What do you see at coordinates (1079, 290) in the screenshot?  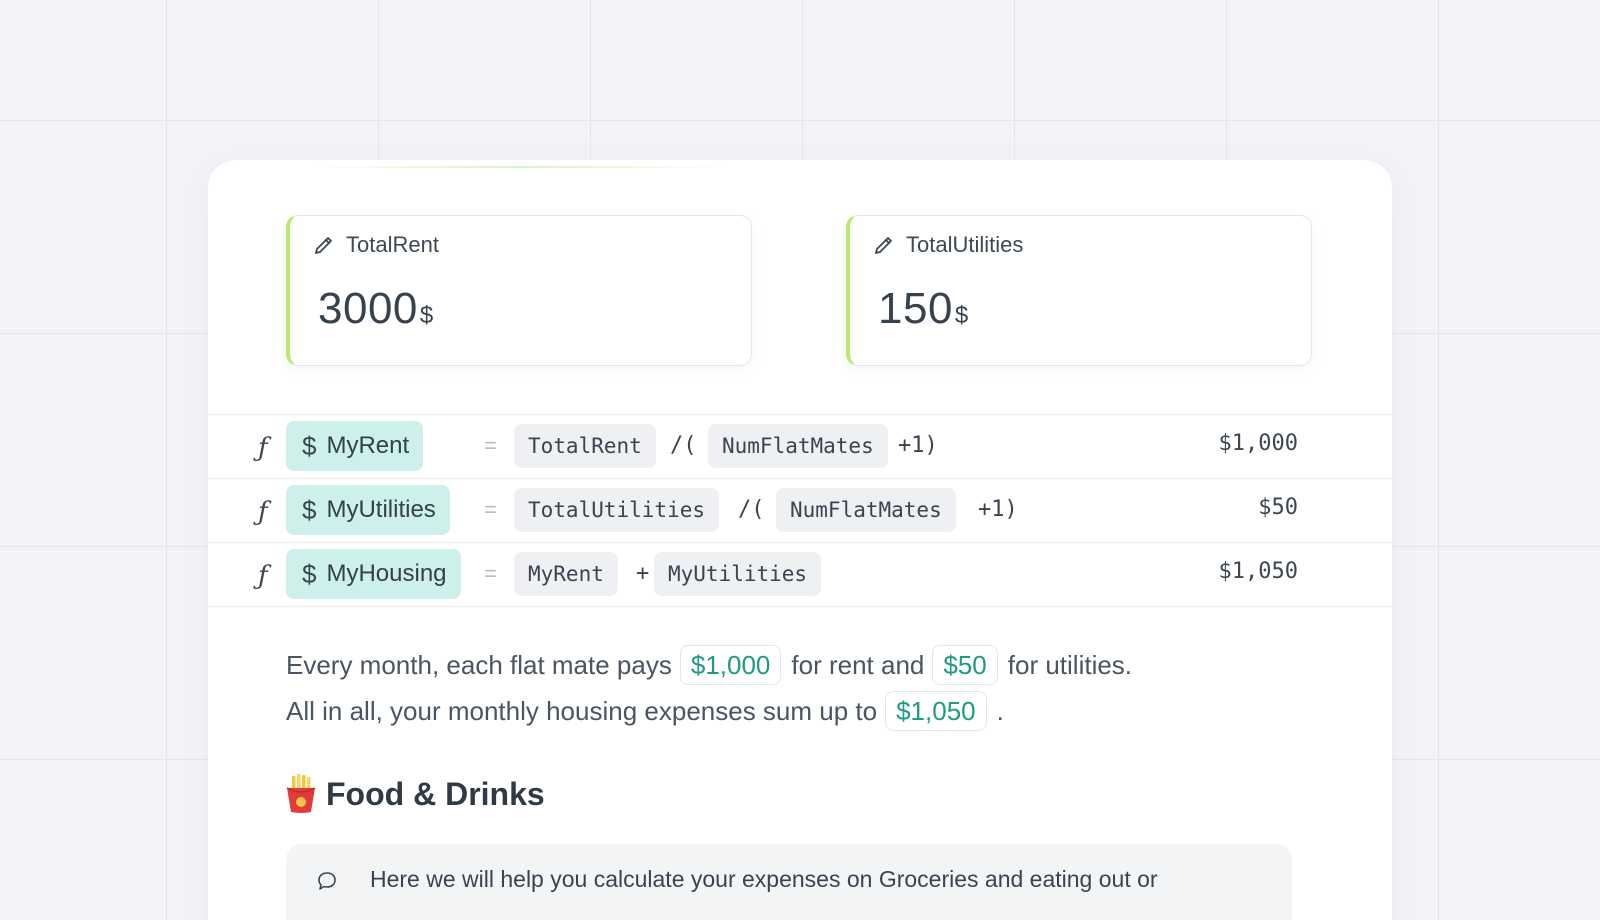 I see `input-card-total-utilities: TotalUtilities 150$` at bounding box center [1079, 290].